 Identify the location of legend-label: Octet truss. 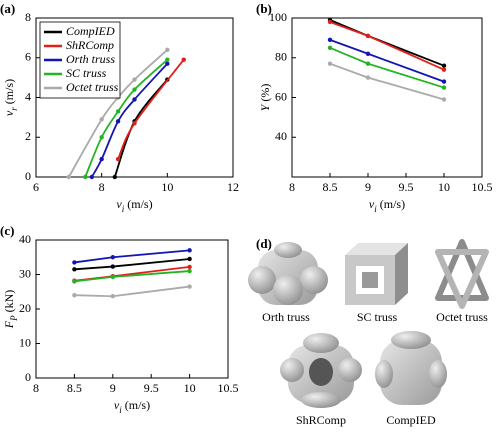
(92, 87).